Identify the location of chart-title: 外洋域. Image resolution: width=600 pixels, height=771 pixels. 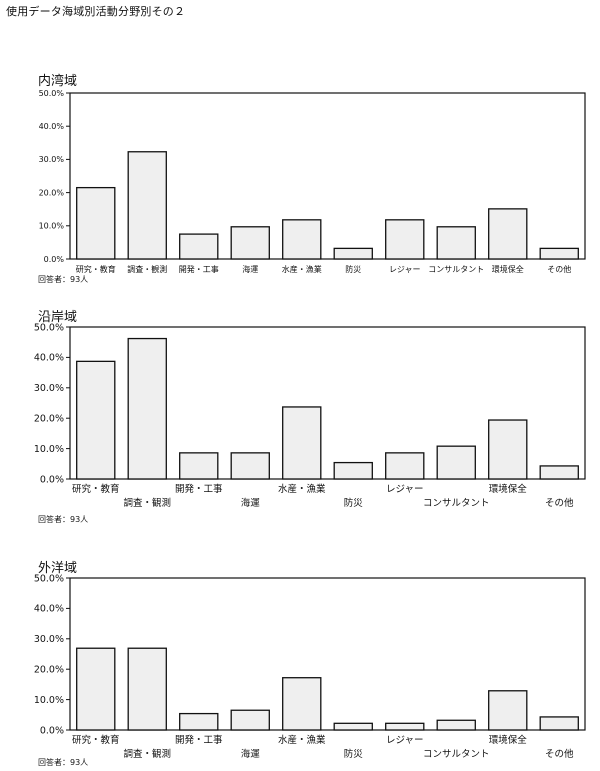
(58, 568).